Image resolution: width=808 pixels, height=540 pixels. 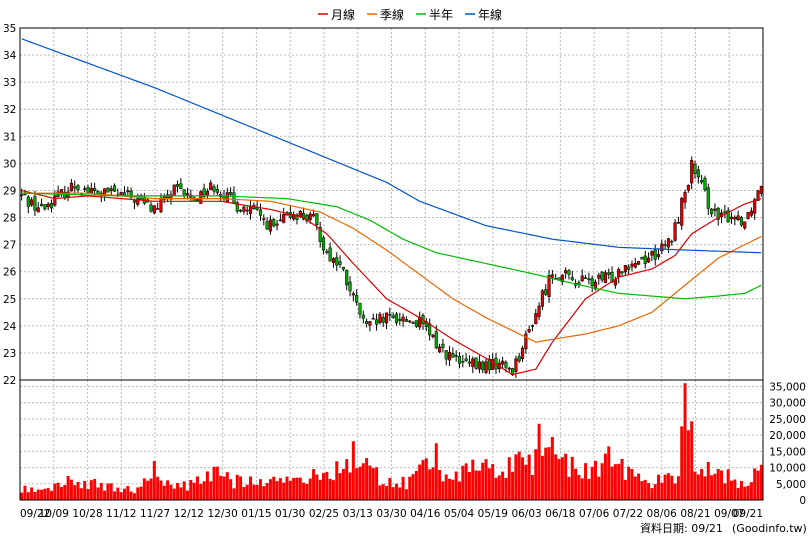 What do you see at coordinates (10, 327) in the screenshot?
I see `price-tick-label: 24` at bounding box center [10, 327].